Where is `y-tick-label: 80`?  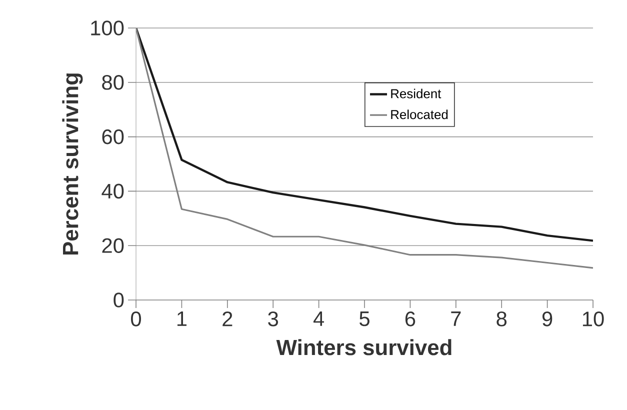 y-tick-label: 80 is located at coordinates (113, 82).